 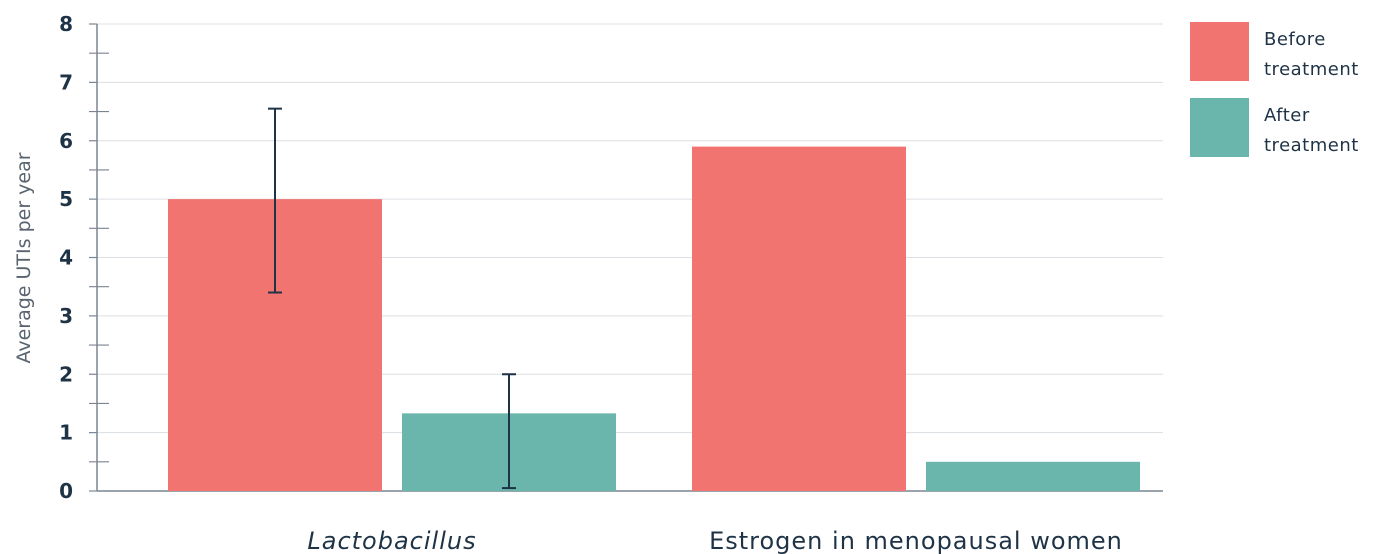 I want to click on y-tick-label: 7, so click(x=66, y=82).